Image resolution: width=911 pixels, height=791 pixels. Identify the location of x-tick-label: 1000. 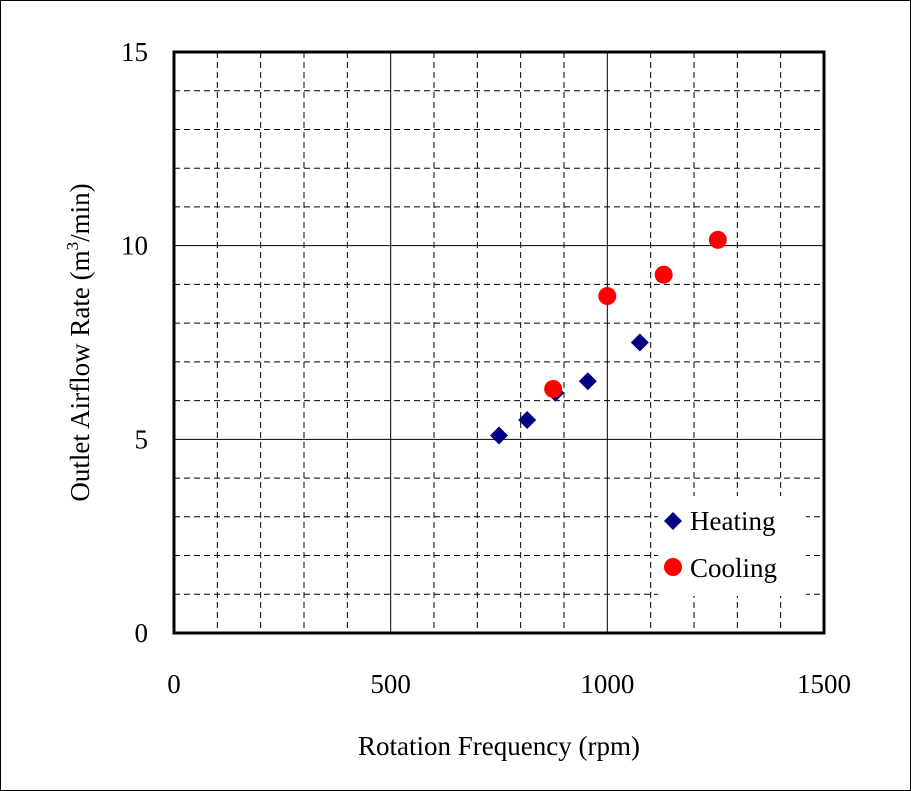
(607, 684).